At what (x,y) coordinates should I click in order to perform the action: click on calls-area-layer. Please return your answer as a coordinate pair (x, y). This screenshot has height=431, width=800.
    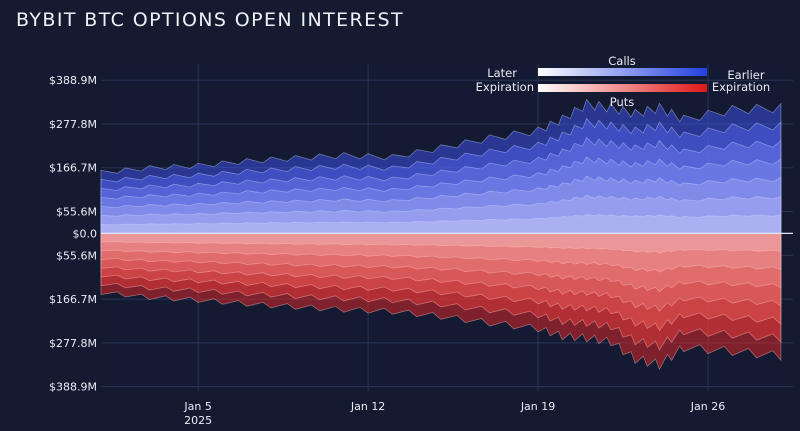
    Looking at the image, I should click on (441, 223).